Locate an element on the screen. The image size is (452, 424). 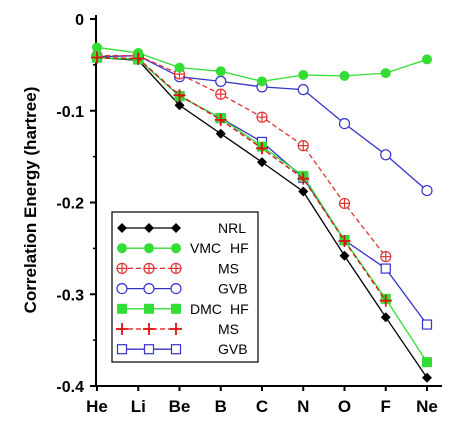
x-tick-label: He is located at coordinates (97, 406).